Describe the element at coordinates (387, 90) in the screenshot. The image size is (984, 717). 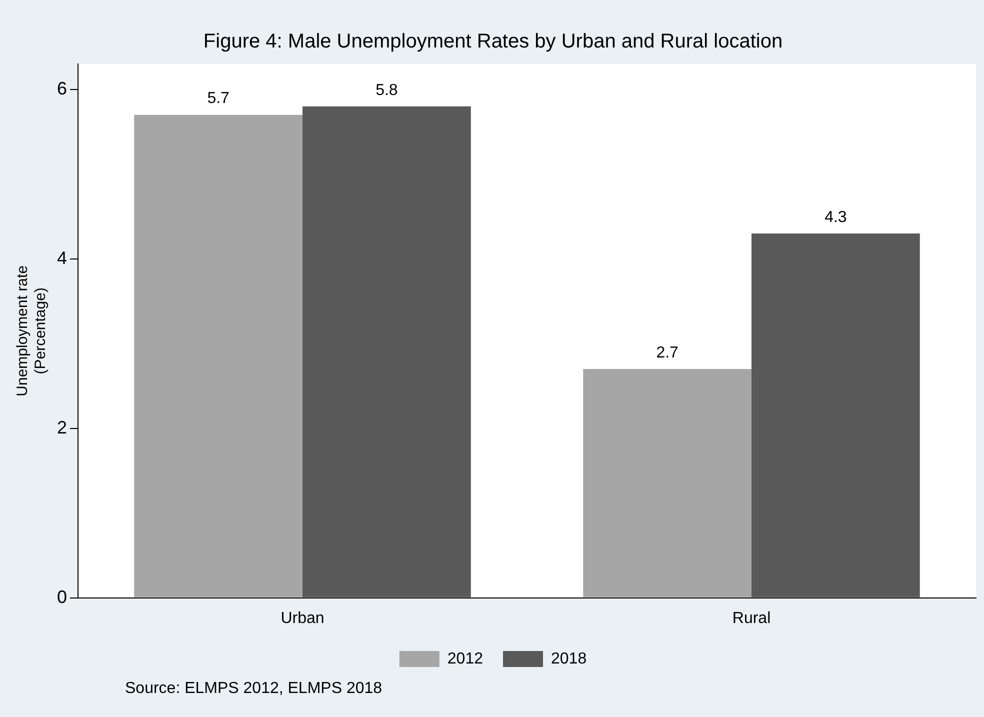
I see `data-label: 5.8` at that location.